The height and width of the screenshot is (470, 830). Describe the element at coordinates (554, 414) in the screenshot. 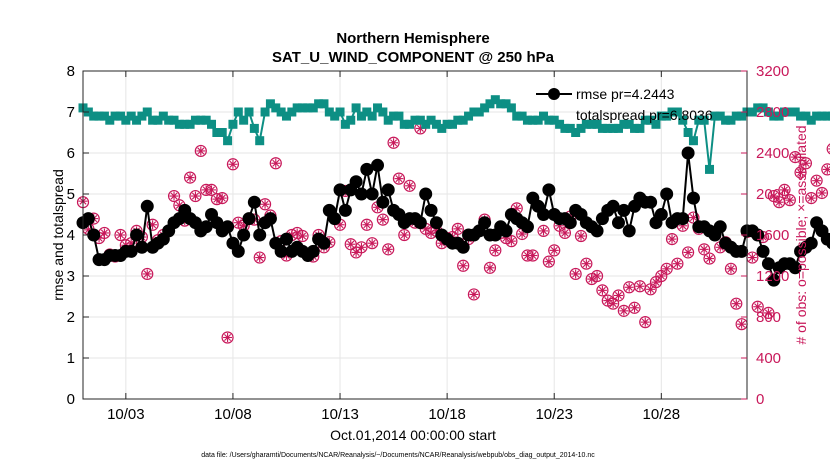

I see `x-tick-label: 10/23` at that location.